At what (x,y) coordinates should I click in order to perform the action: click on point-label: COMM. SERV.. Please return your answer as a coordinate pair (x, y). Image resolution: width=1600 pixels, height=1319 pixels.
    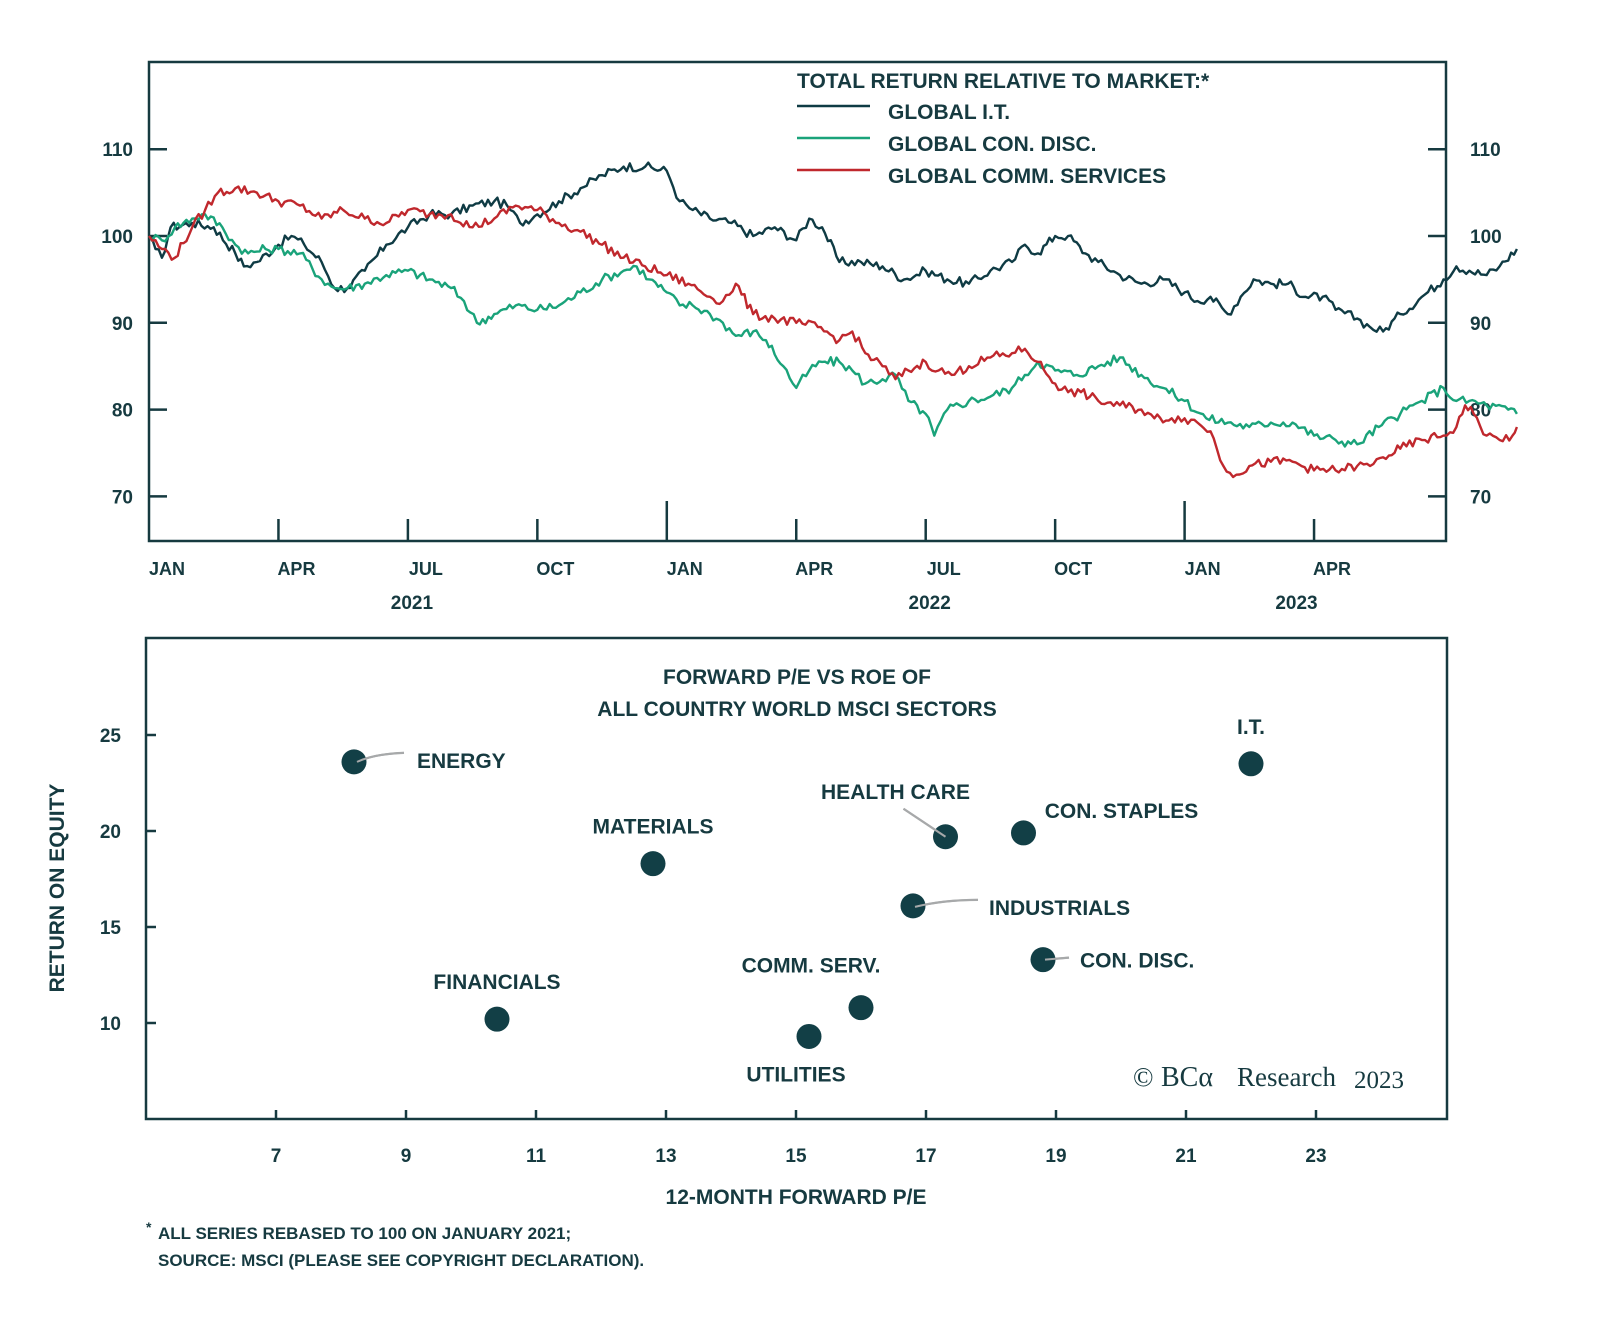
    Looking at the image, I should click on (811, 966).